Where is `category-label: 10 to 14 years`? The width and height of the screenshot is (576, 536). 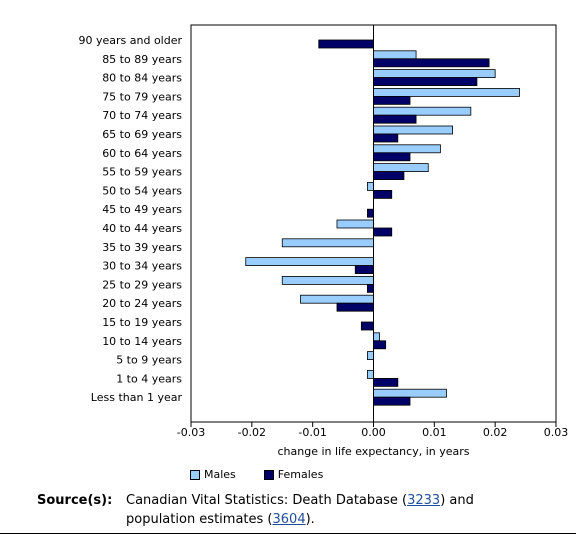
category-label: 10 to 14 years is located at coordinates (142, 341).